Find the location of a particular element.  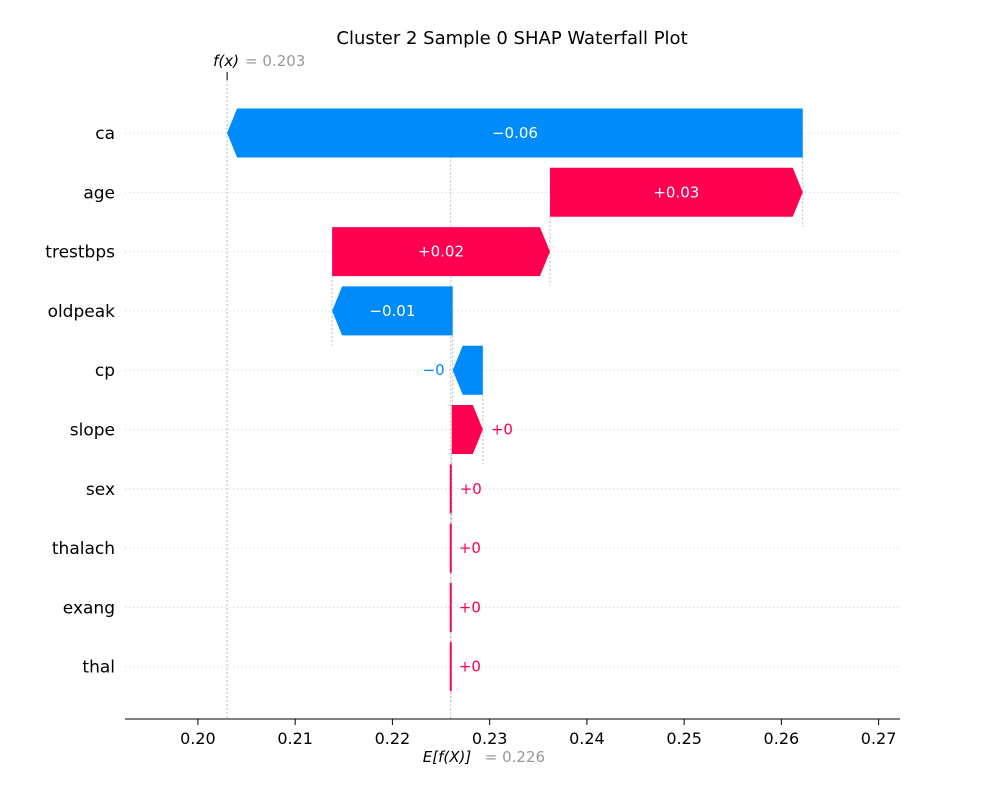

x-tick-label: 0.27 is located at coordinates (879, 738).